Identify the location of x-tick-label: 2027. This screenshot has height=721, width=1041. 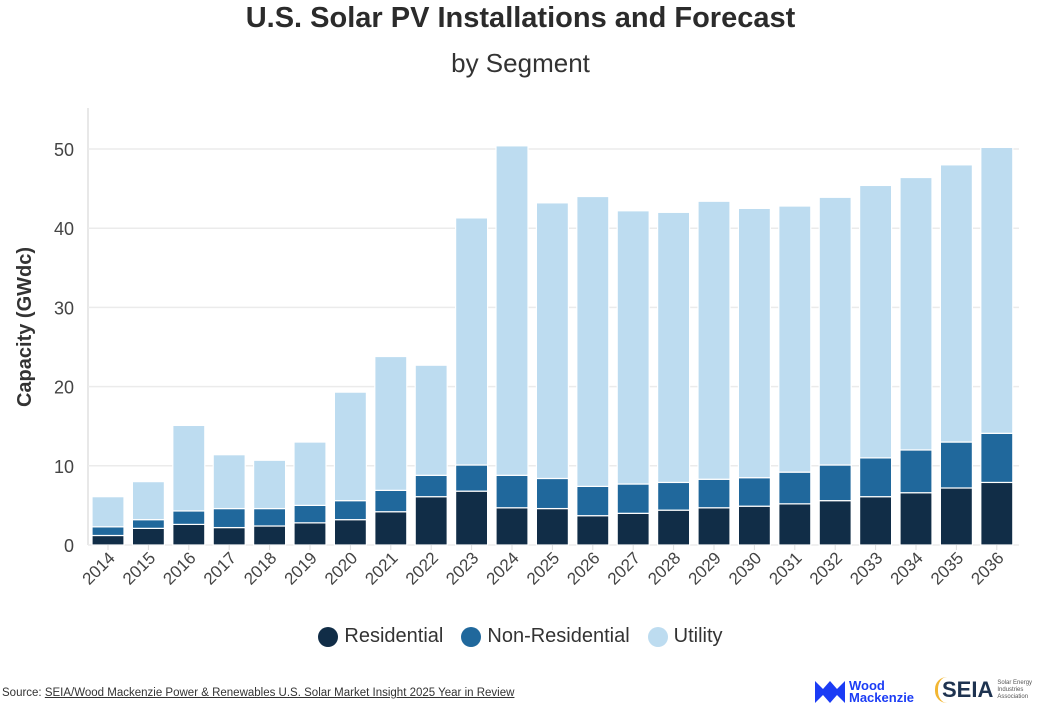
(624, 568).